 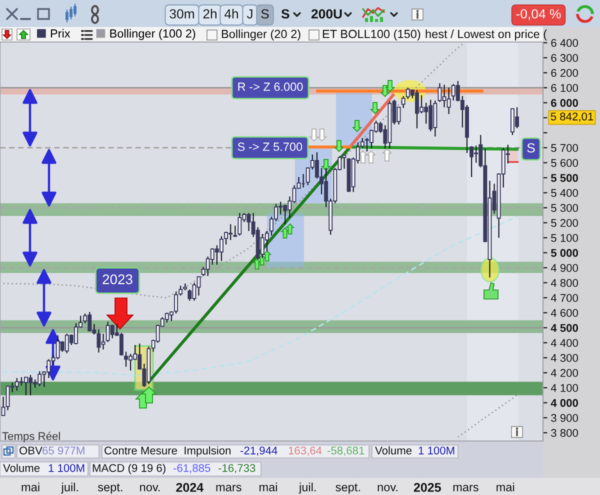 What do you see at coordinates (564, 343) in the screenshot?
I see `y-tick-label: 4 400` at bounding box center [564, 343].